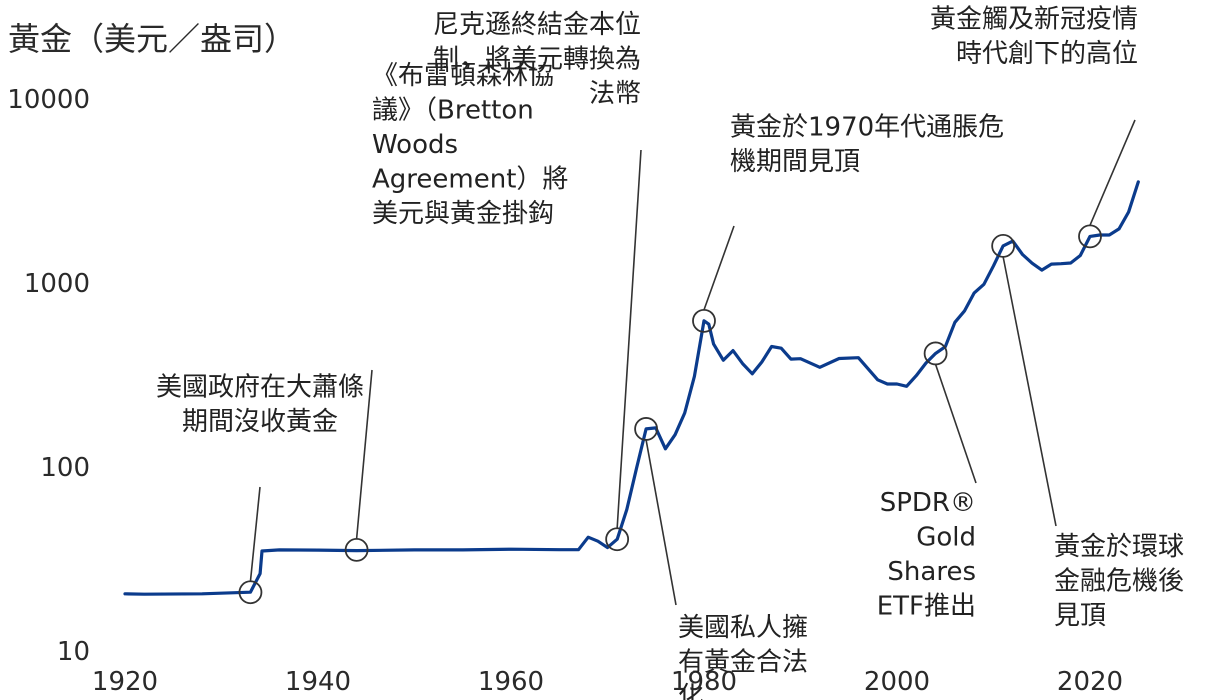 The image size is (1220, 700). I want to click on annotation-label: 機期間見頂, so click(795, 162).